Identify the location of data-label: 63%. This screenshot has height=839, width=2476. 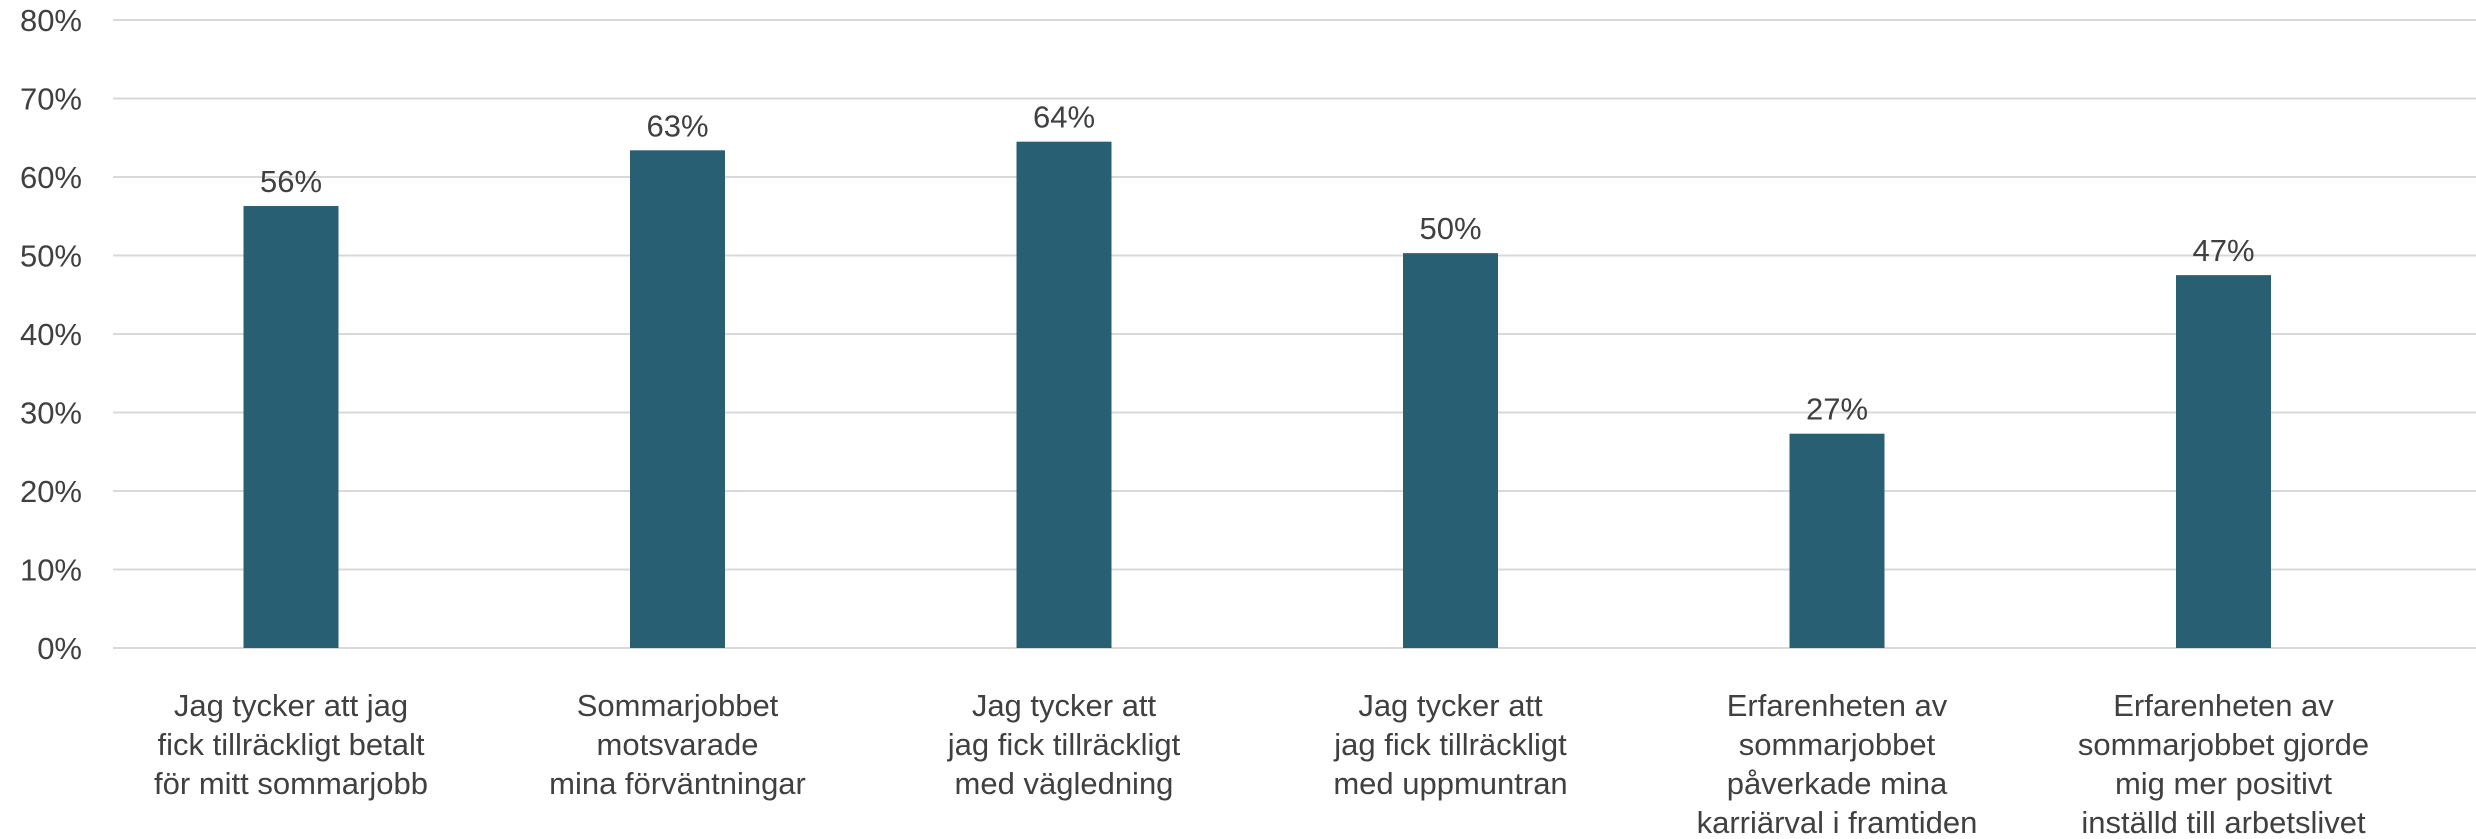
(677, 125).